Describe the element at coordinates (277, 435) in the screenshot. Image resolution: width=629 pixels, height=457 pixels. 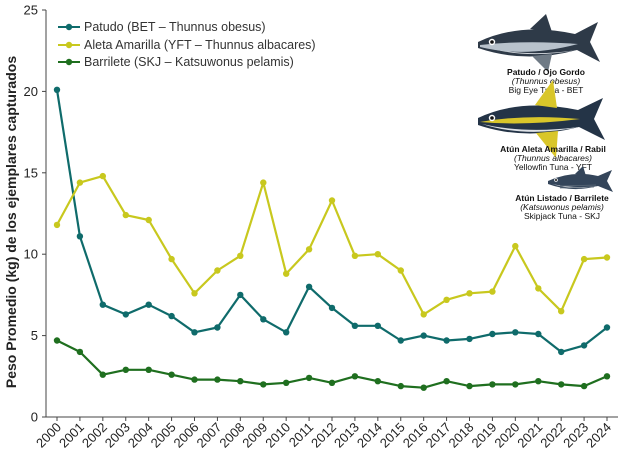
I see `x-tick-label: 2010` at that location.